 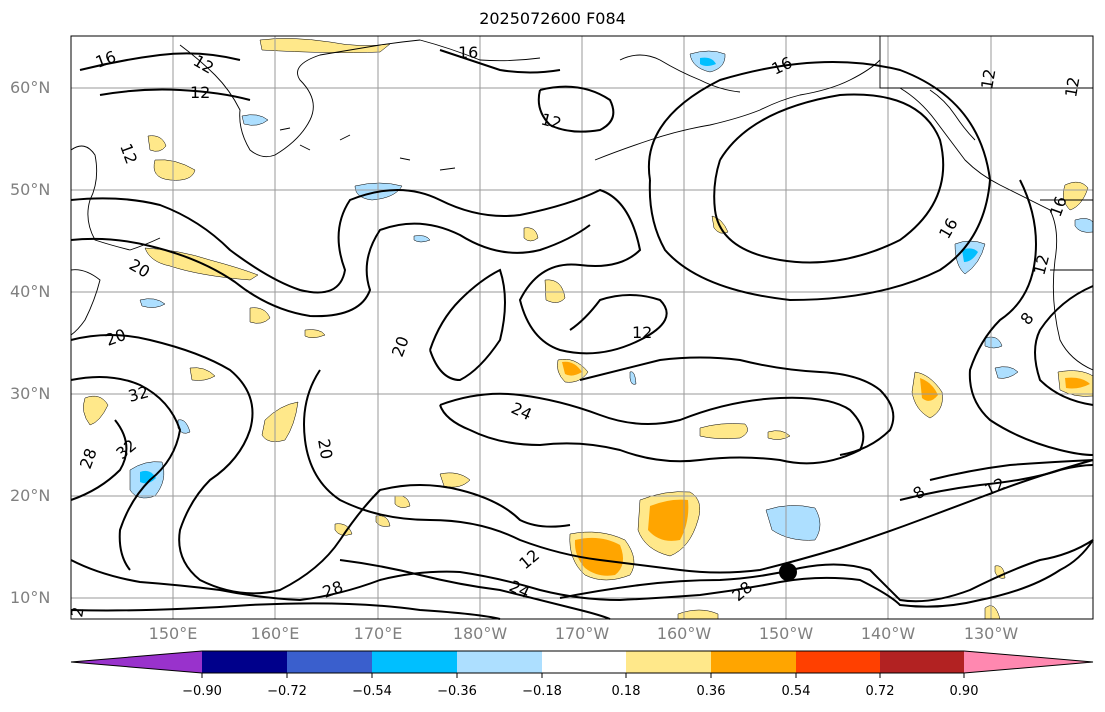 What do you see at coordinates (30, 597) in the screenshot?
I see `lat-label: 10°N` at bounding box center [30, 597].